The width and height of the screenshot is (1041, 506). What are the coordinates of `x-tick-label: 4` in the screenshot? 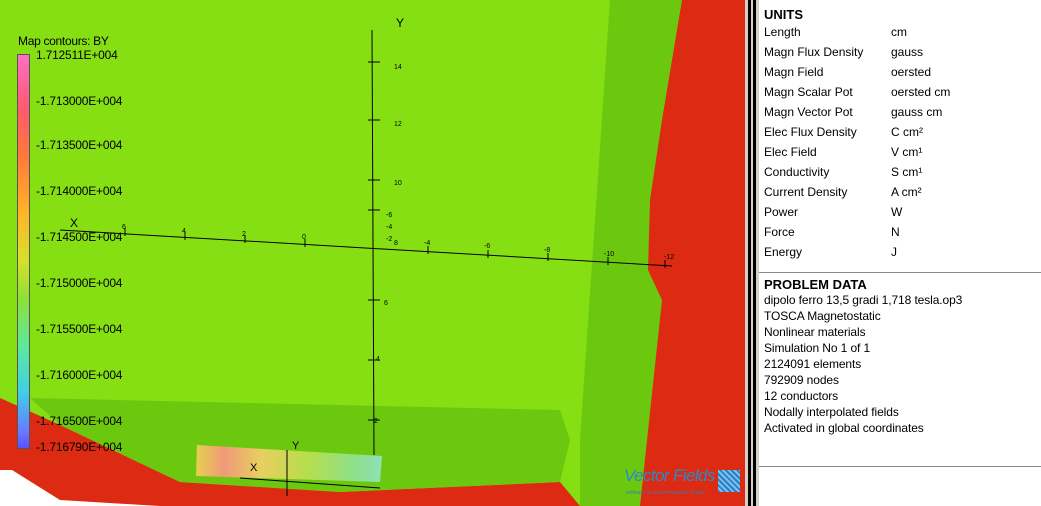 It's located at (184, 231).